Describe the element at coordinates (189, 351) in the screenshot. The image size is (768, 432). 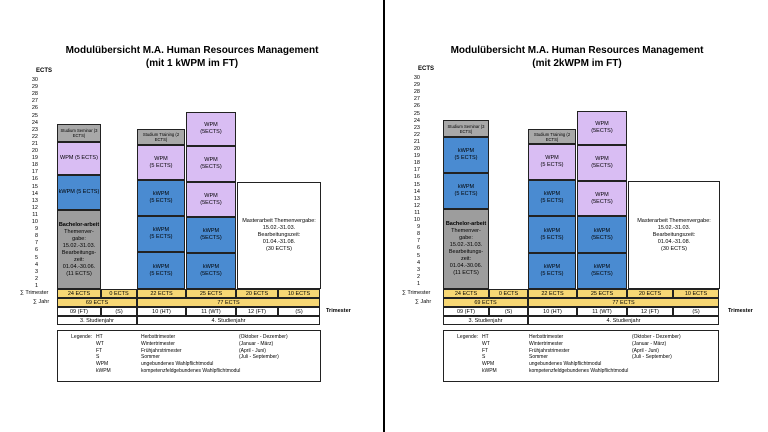
I see `legend-row: FT Frühjahrstrimester (April - Juni)` at that location.